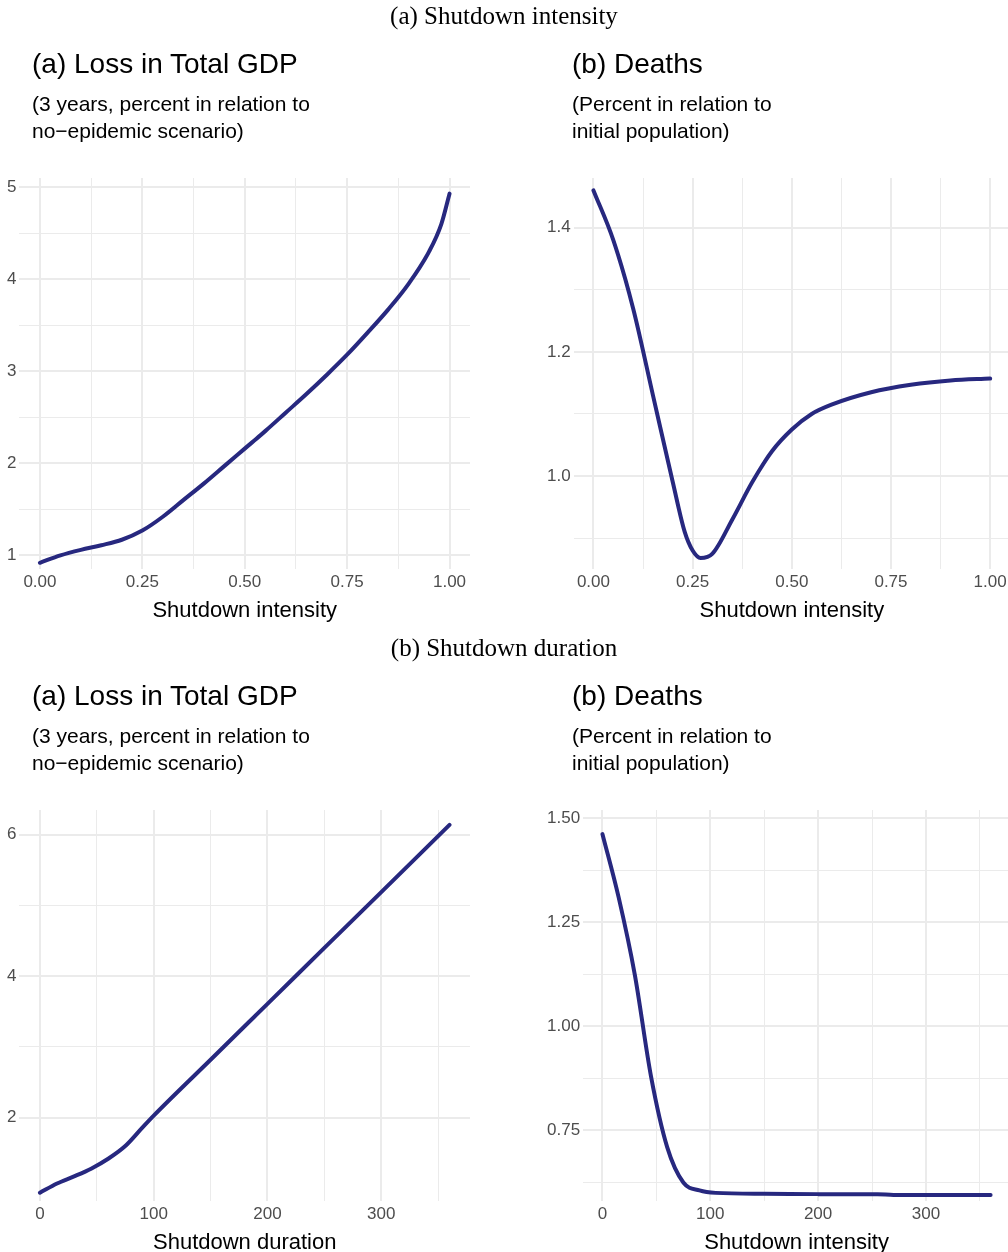 This screenshot has height=1252, width=1008. What do you see at coordinates (11, 186) in the screenshot?
I see `y-tick-label: 5` at bounding box center [11, 186].